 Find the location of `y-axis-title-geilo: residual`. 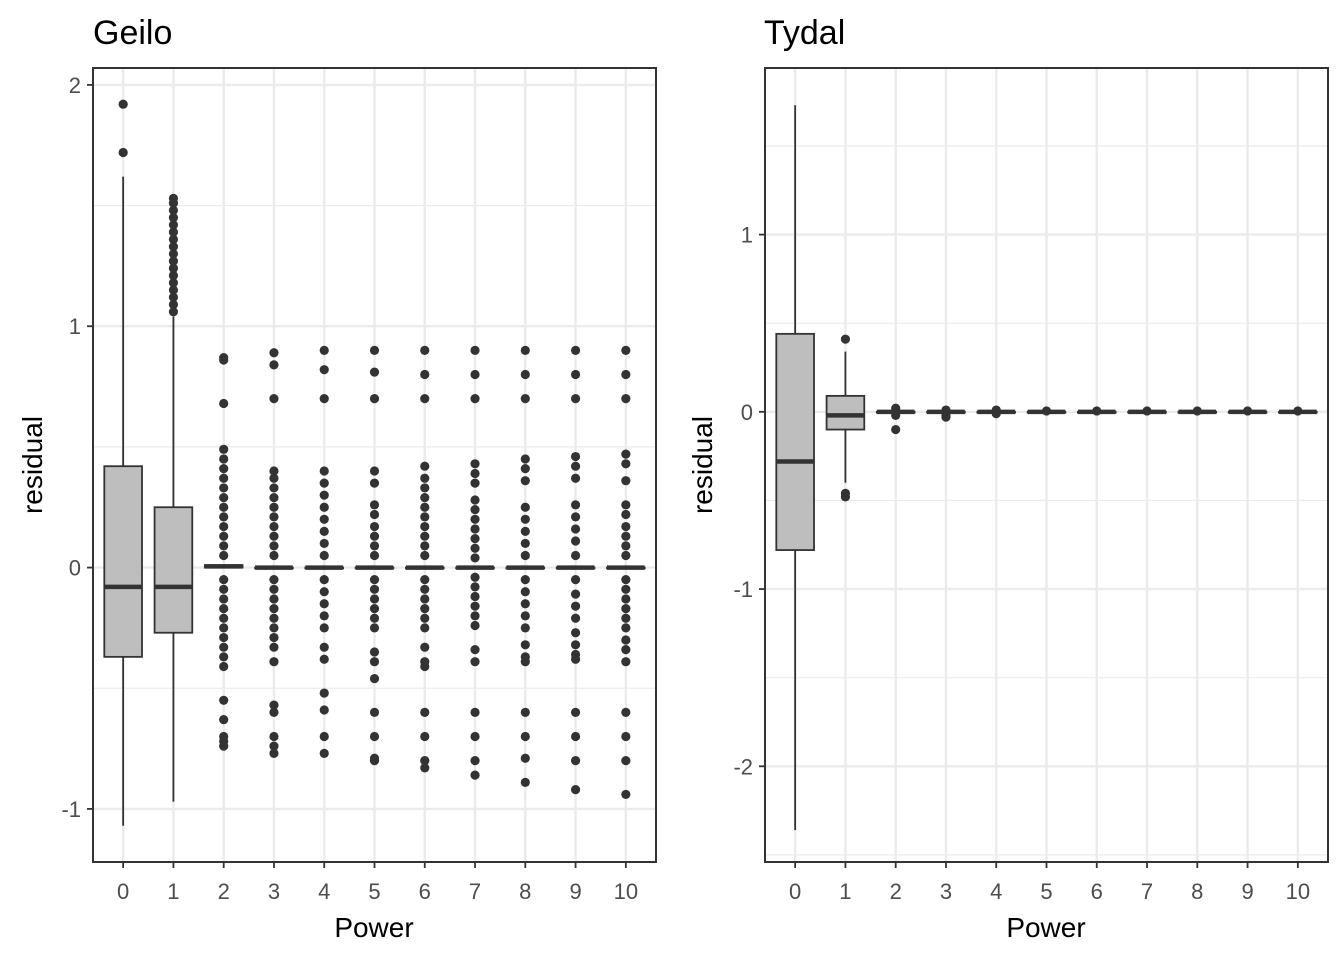

y-axis-title-geilo: residual is located at coordinates (32, 465).